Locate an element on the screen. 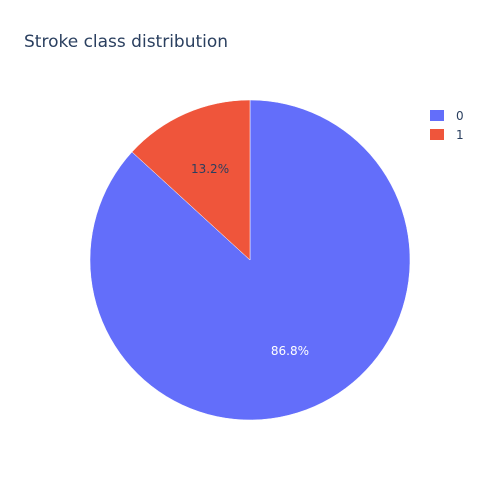 The height and width of the screenshot is (500, 500). legend-label-1: 1 is located at coordinates (460, 134).